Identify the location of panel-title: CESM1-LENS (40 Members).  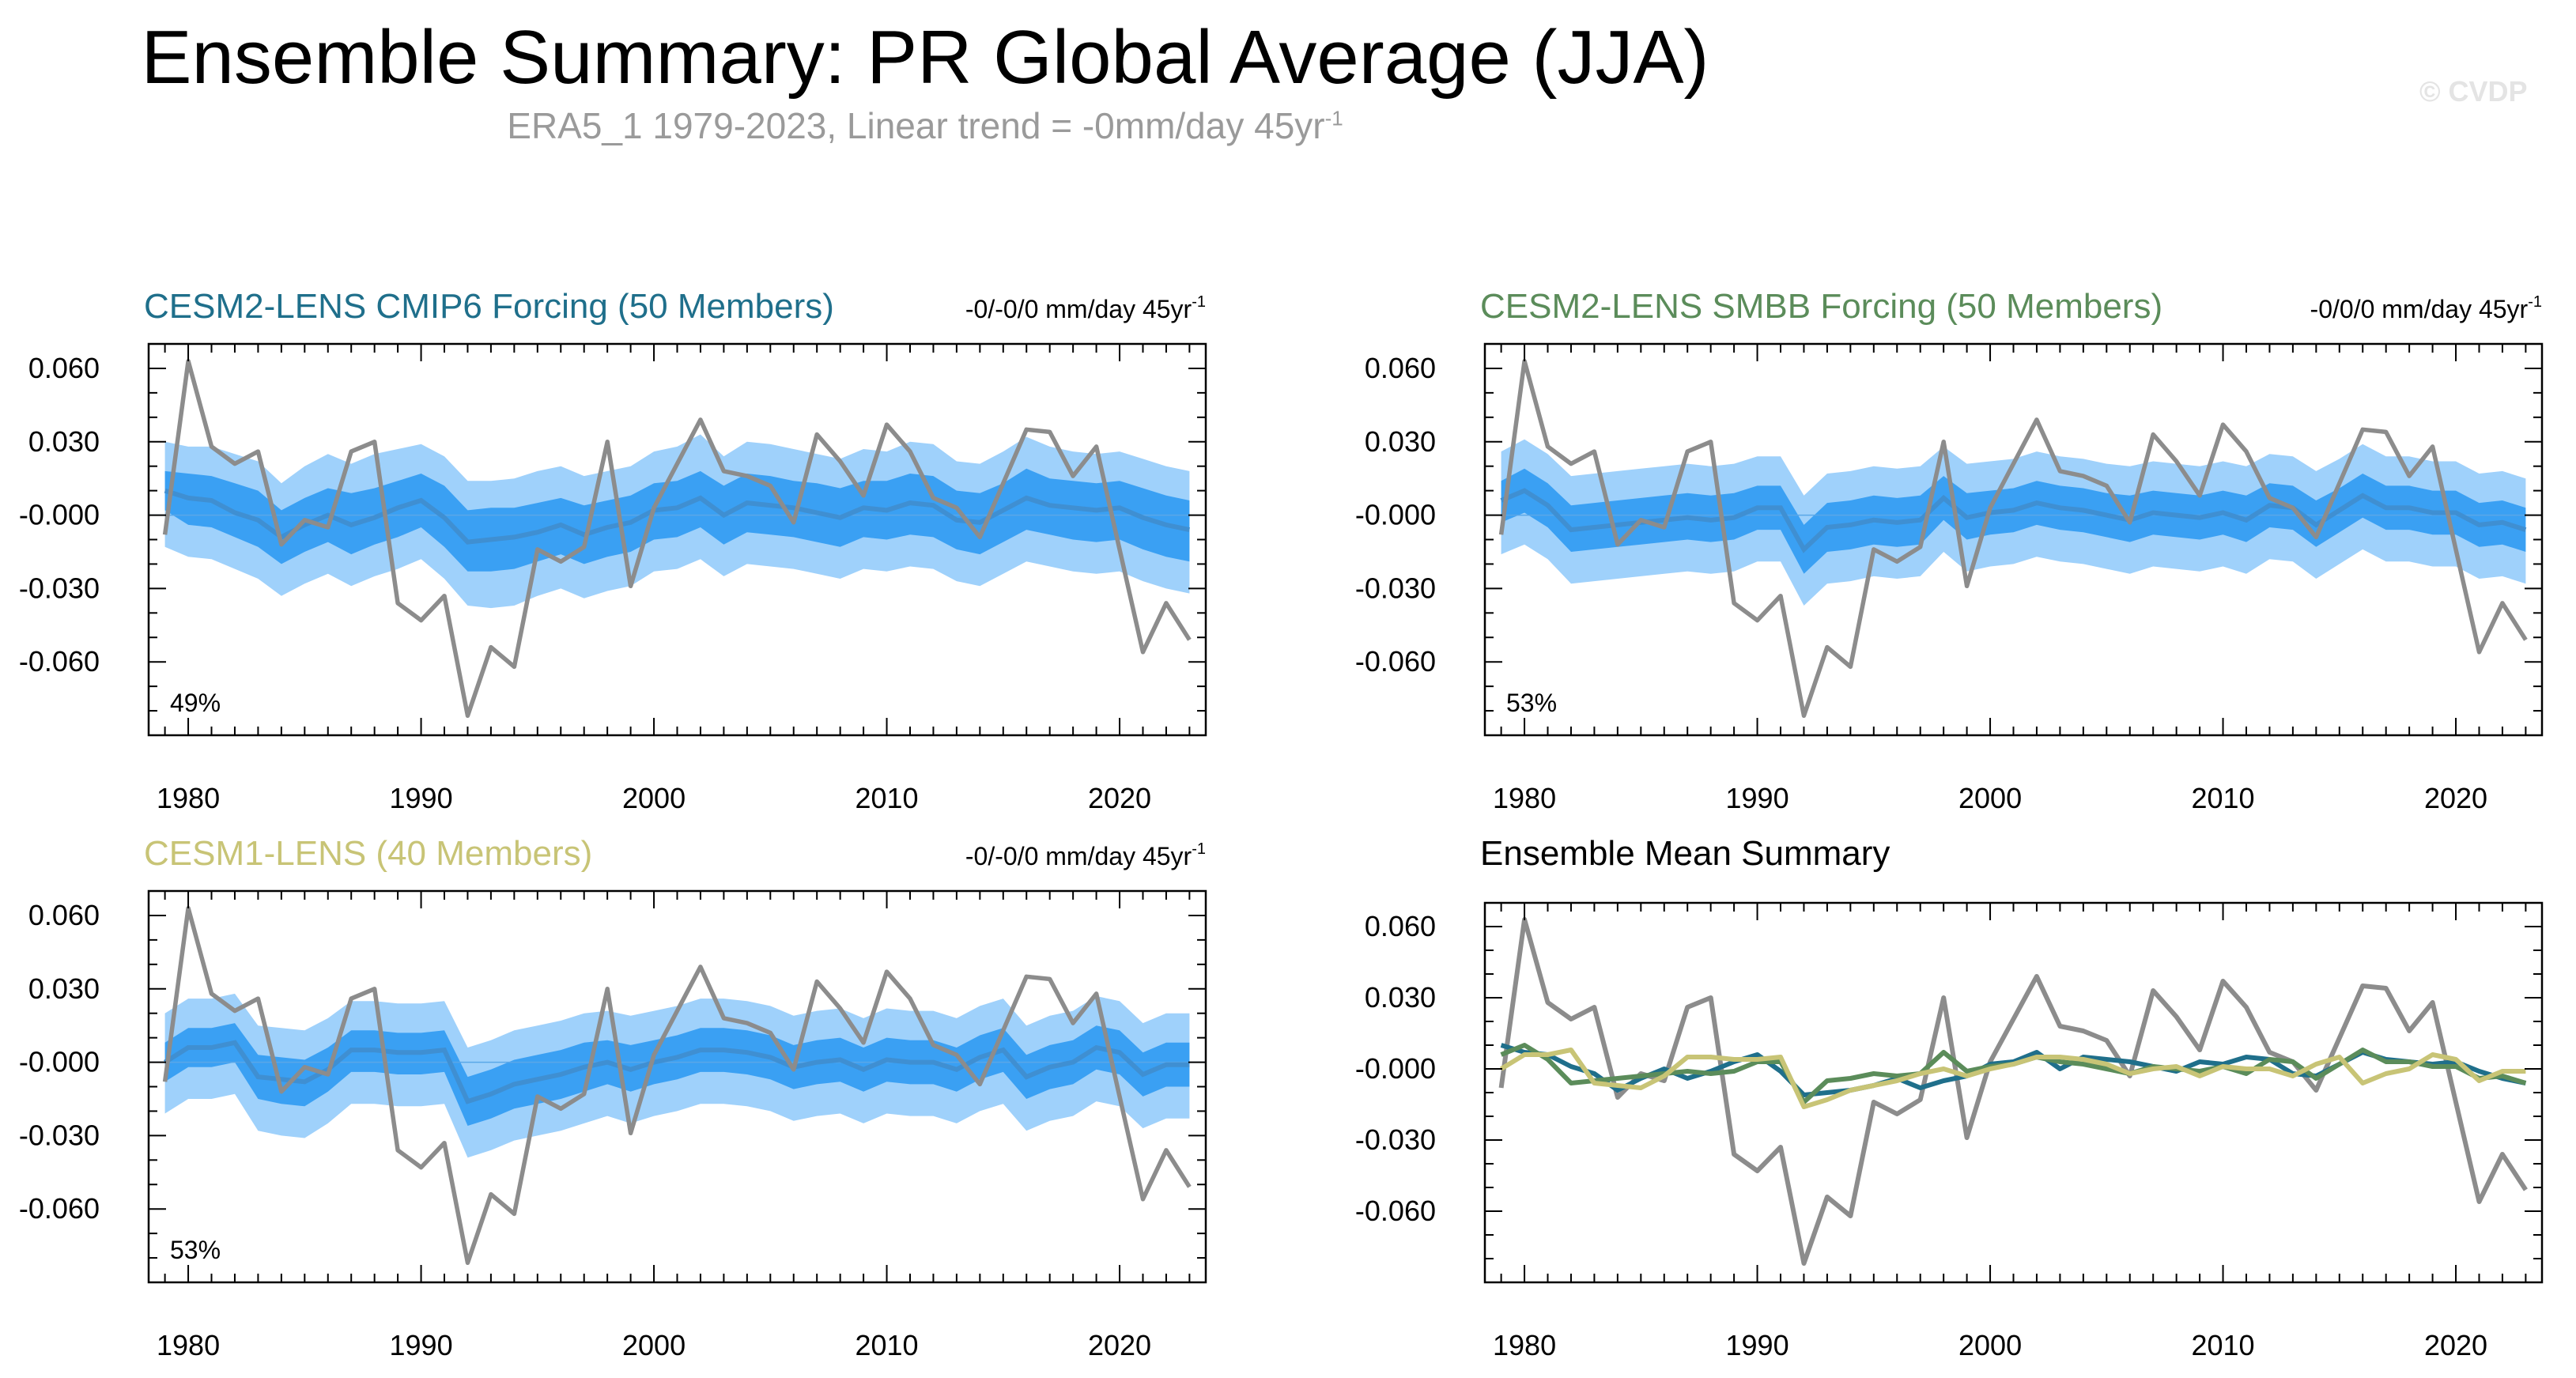
(368, 853).